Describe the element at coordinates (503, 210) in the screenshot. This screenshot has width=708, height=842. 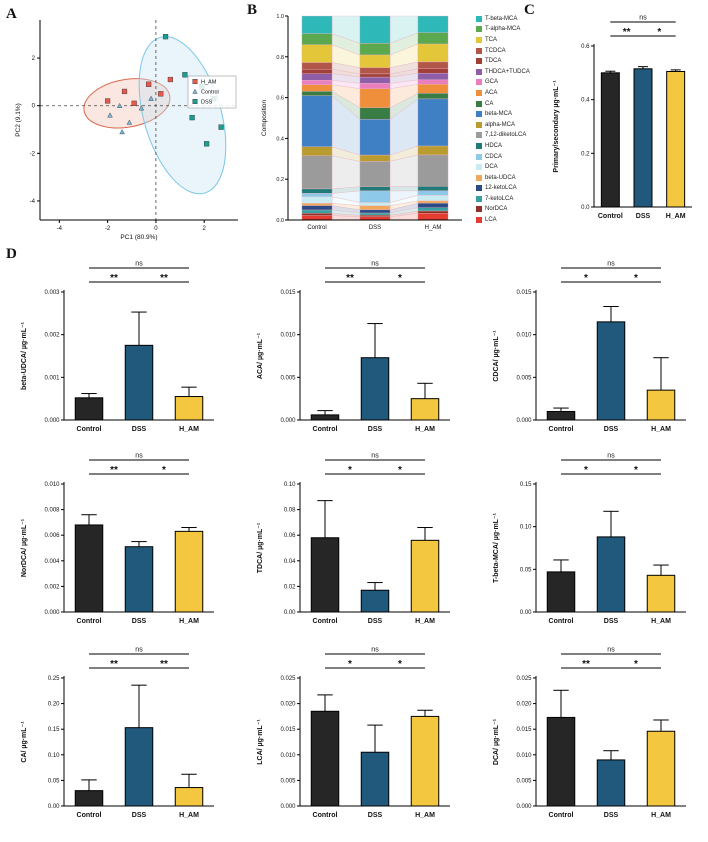
I see `legend-item: NorDCA` at that location.